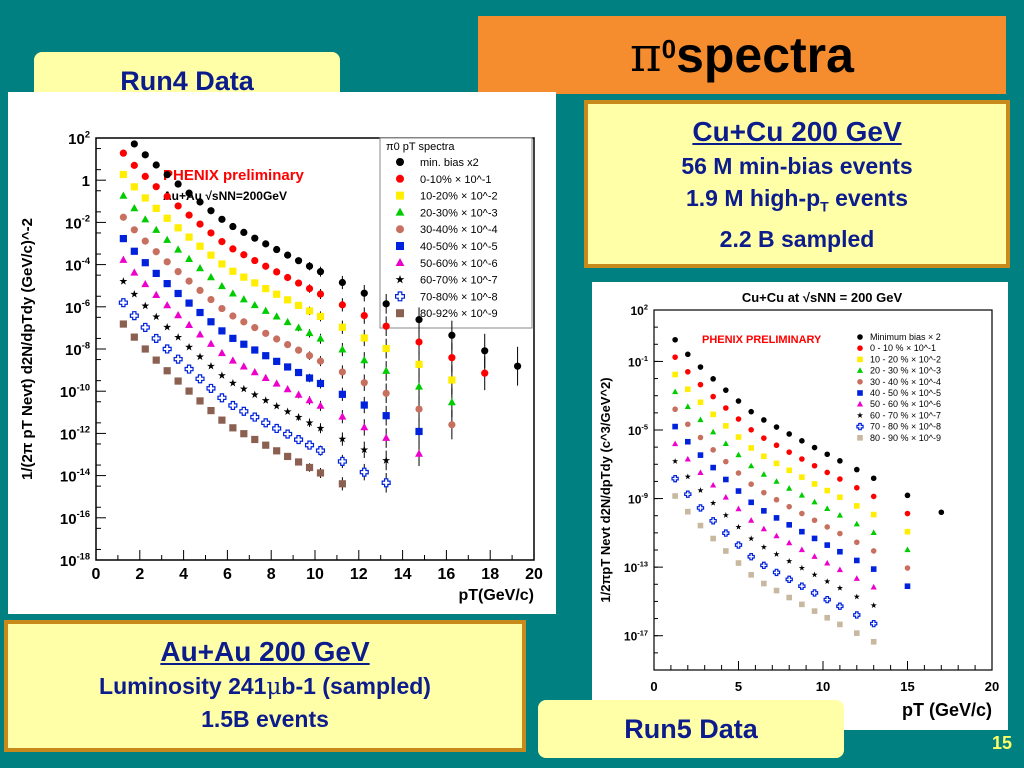  I want to click on legend-entry: 50-60% × 10^-6, so click(459, 264).